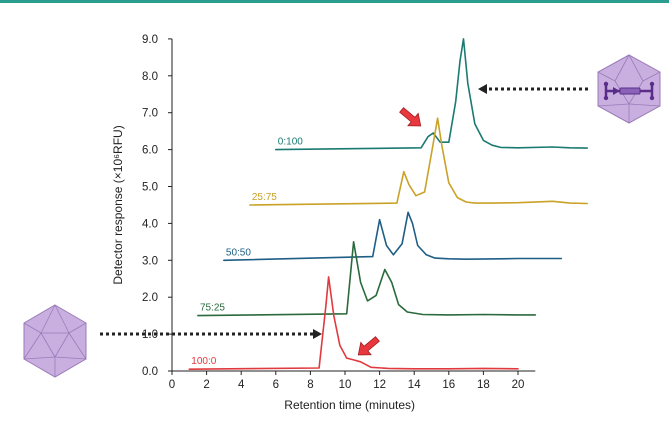 The image size is (669, 428). I want to click on y-tick-label: 9.0, so click(150, 40).